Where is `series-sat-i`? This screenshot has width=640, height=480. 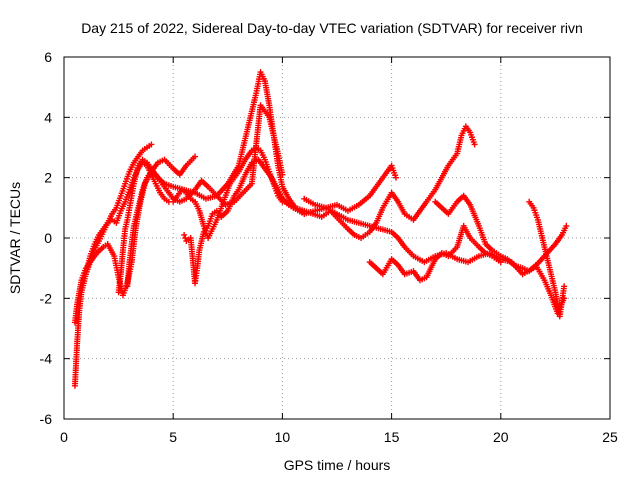 series-sat-i is located at coordinates (435, 253).